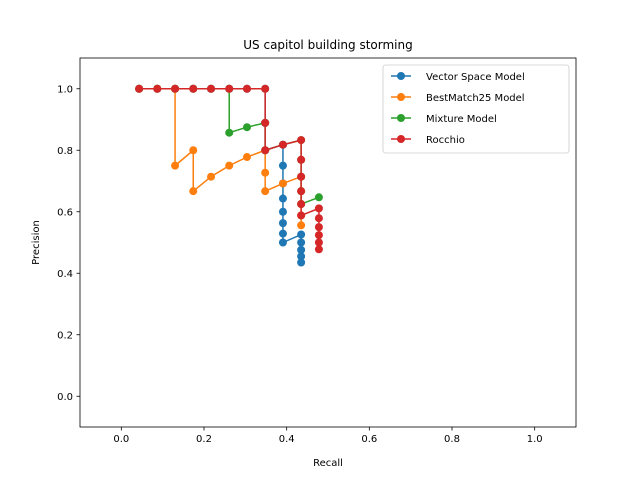  What do you see at coordinates (65, 151) in the screenshot?
I see `y-tick-label: 0.8` at bounding box center [65, 151].